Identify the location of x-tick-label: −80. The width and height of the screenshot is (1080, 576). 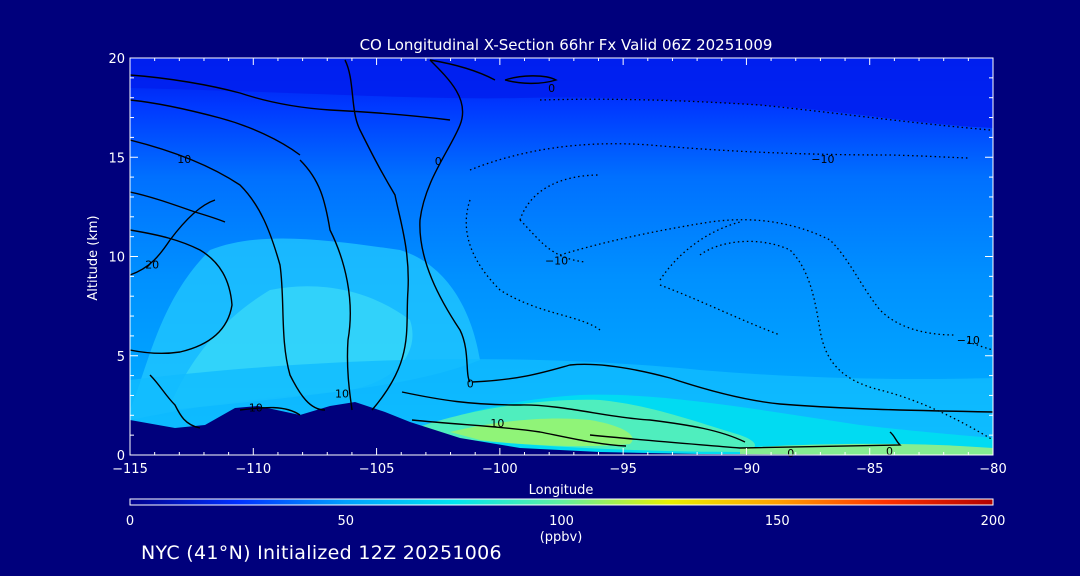
(992, 469).